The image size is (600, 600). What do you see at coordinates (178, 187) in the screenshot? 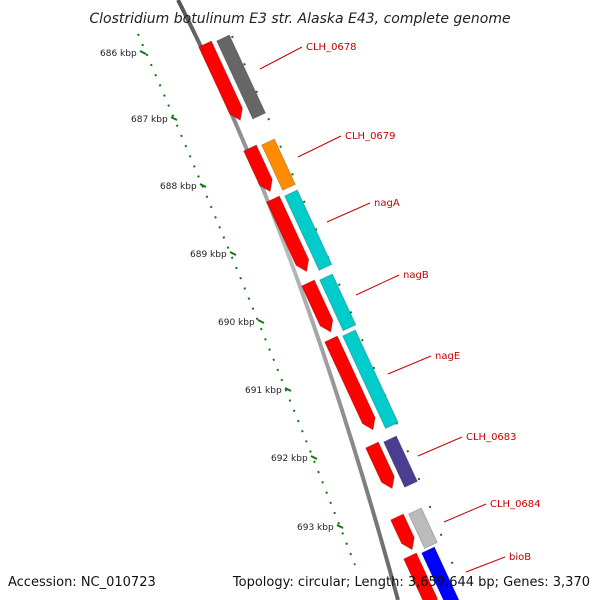
I see `tick-label: 688 kbp` at bounding box center [178, 187].